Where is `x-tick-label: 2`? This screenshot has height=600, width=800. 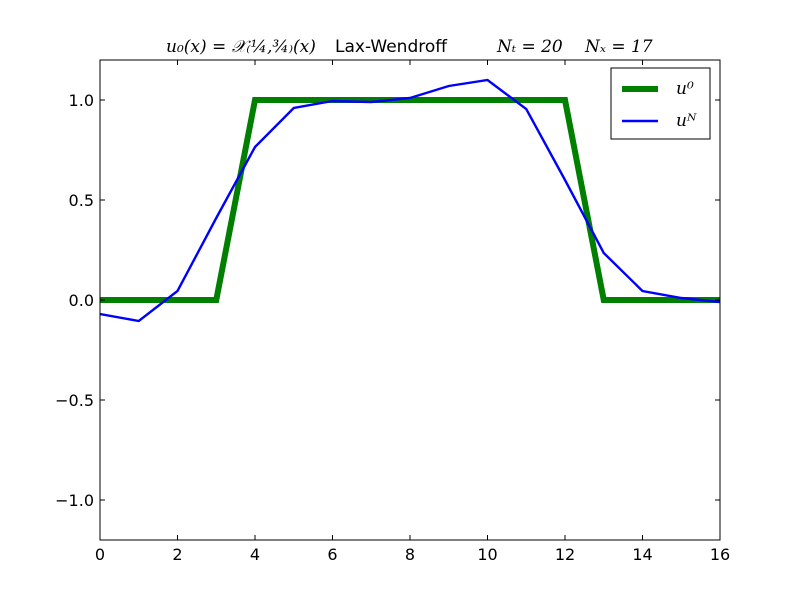 x-tick-label: 2 is located at coordinates (177, 554).